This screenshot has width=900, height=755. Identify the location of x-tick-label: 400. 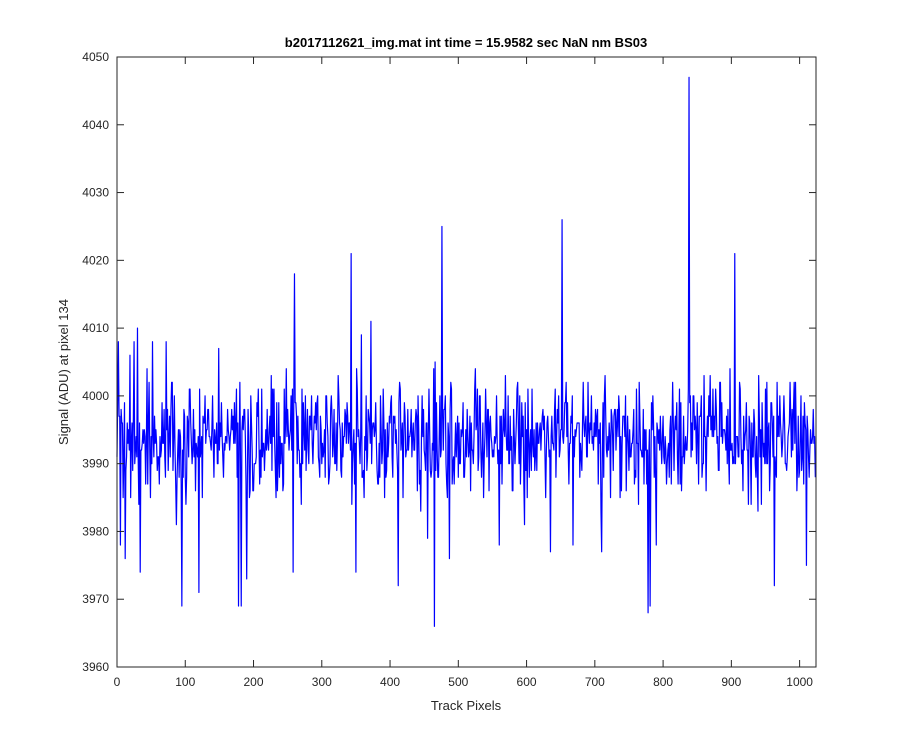
(390, 682).